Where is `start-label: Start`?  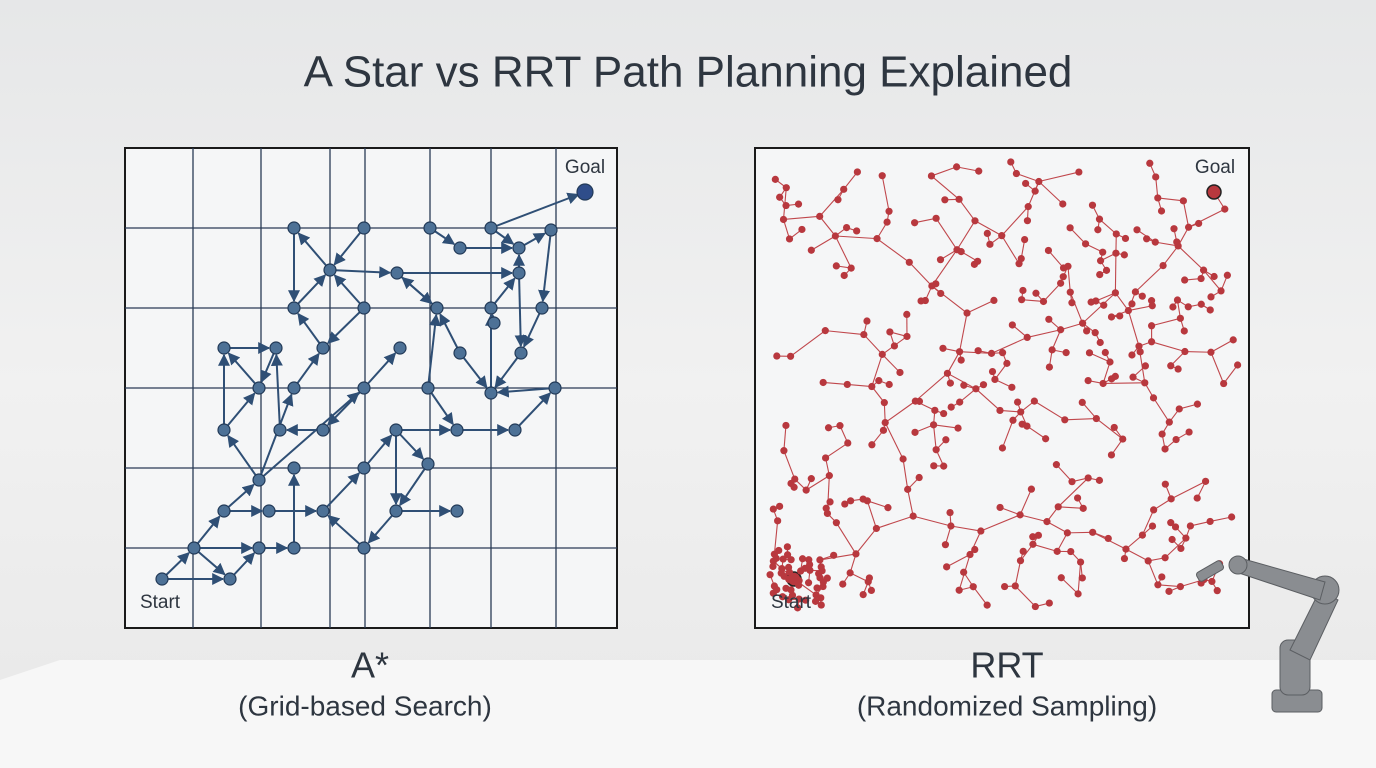
start-label: Start is located at coordinates (791, 602).